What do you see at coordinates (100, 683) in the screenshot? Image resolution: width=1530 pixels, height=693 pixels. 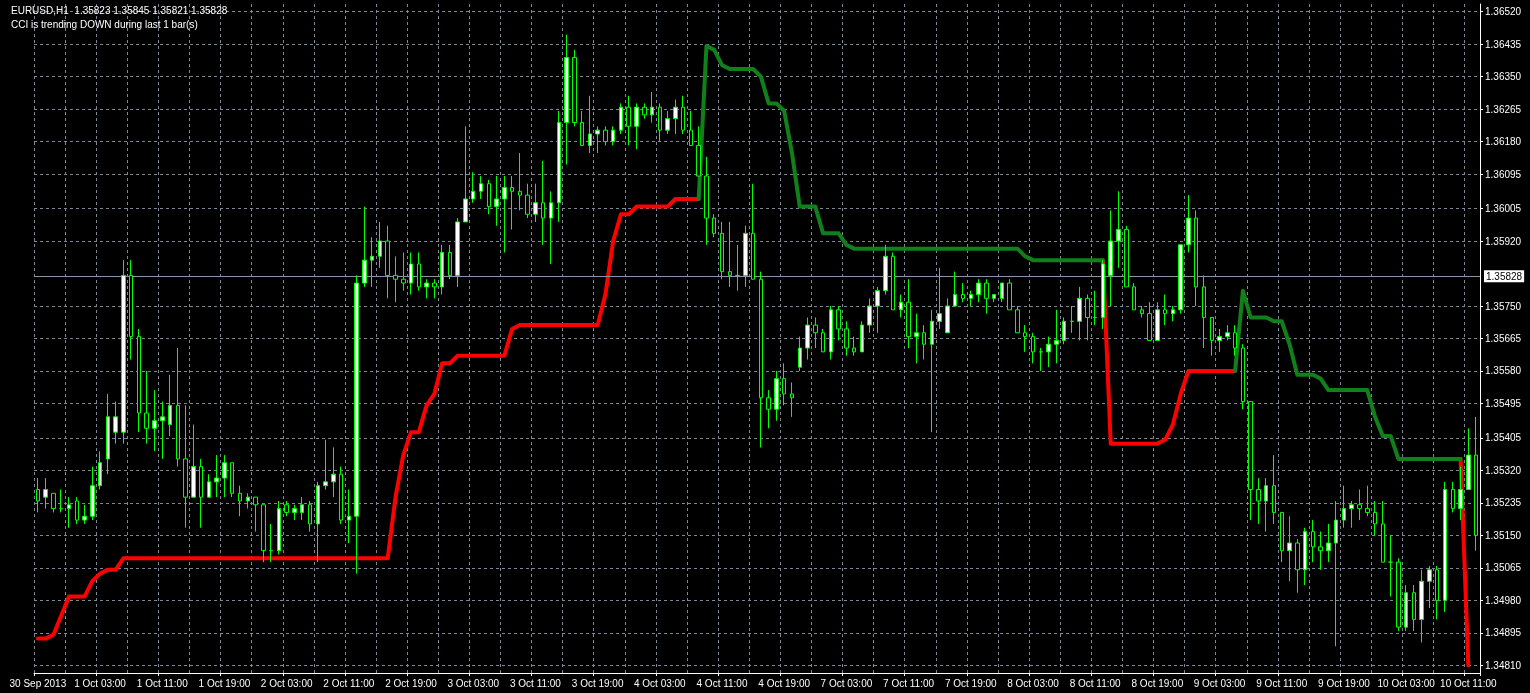 I see `x-tick-label: 1 Oct 03:00` at bounding box center [100, 683].